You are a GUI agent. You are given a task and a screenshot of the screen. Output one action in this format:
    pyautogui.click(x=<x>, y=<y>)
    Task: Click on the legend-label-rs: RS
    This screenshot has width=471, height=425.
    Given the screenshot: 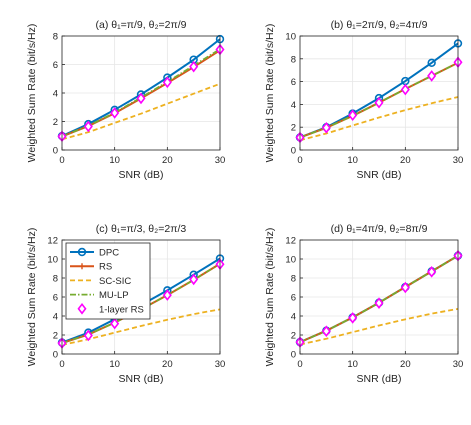 What is the action you would take?
    pyautogui.click(x=105, y=267)
    